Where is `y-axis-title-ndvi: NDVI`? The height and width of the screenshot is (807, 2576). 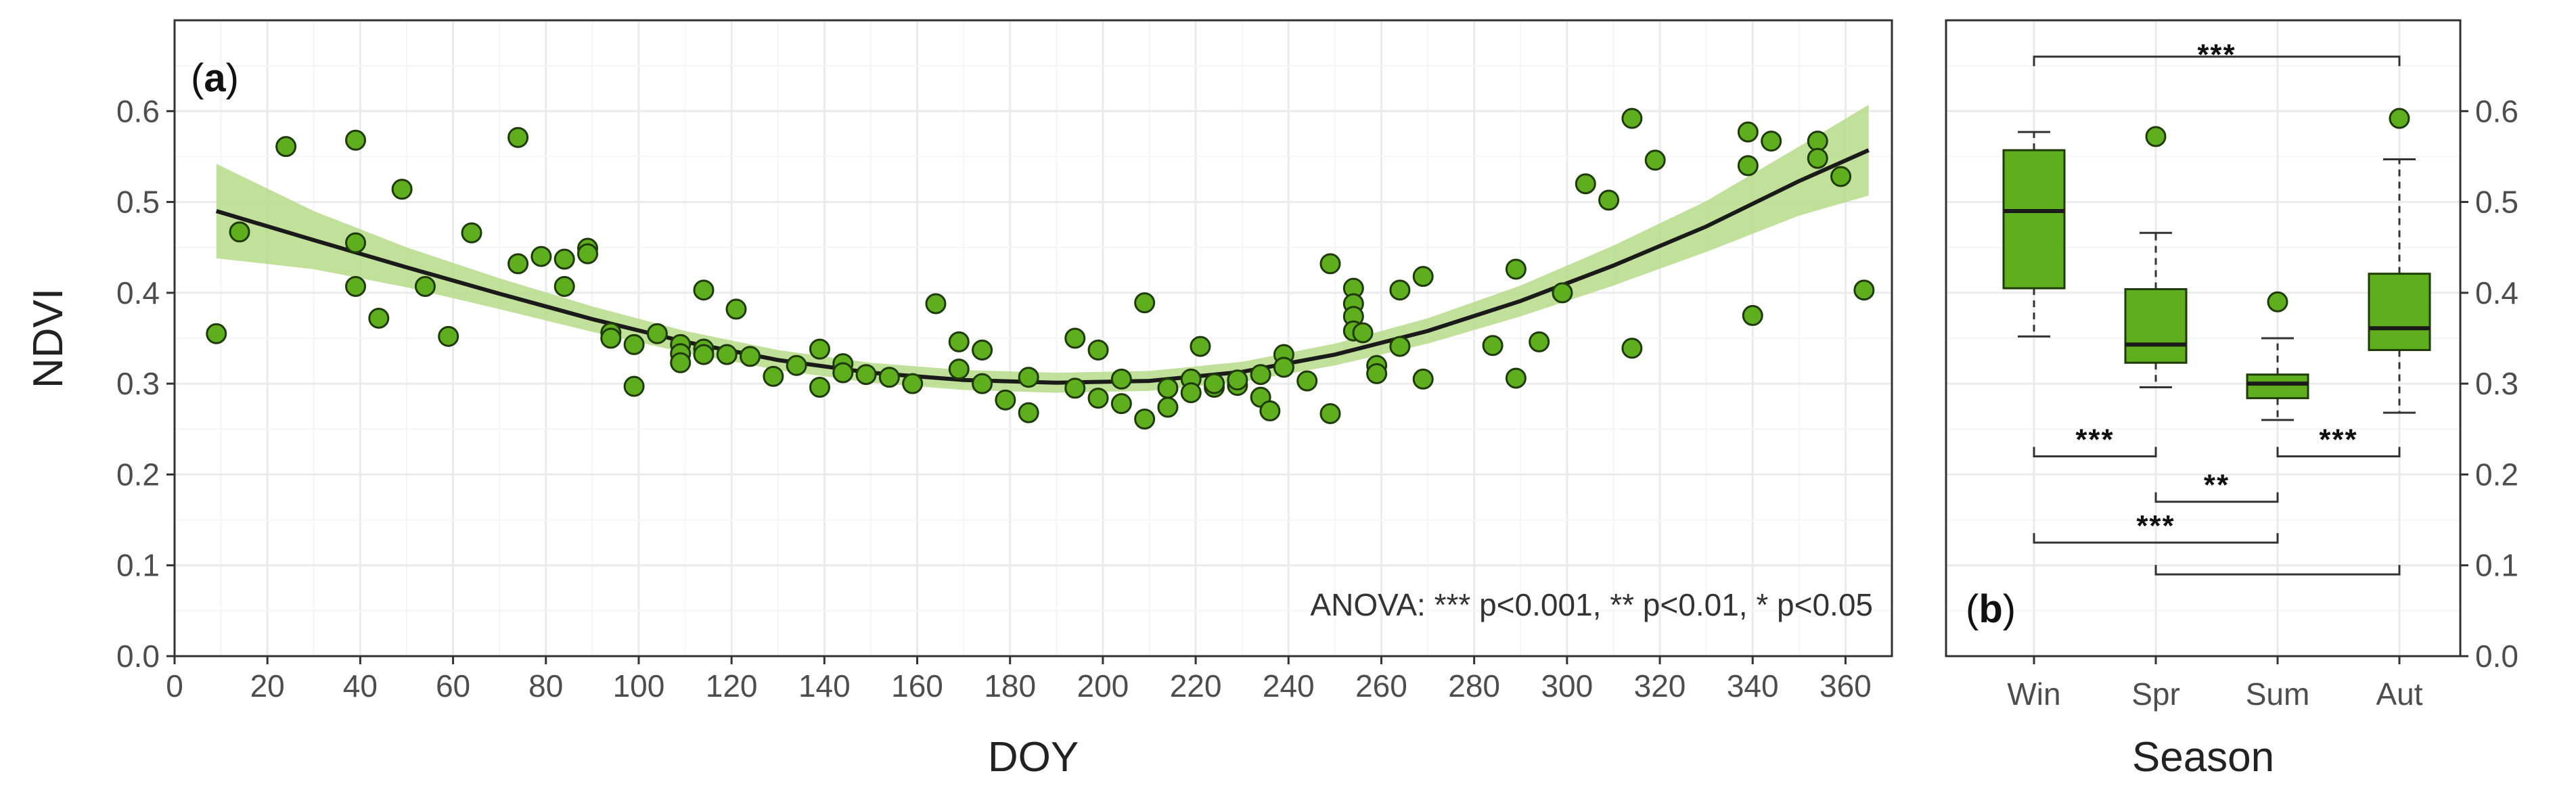
y-axis-title-ndvi: NDVI is located at coordinates (49, 338).